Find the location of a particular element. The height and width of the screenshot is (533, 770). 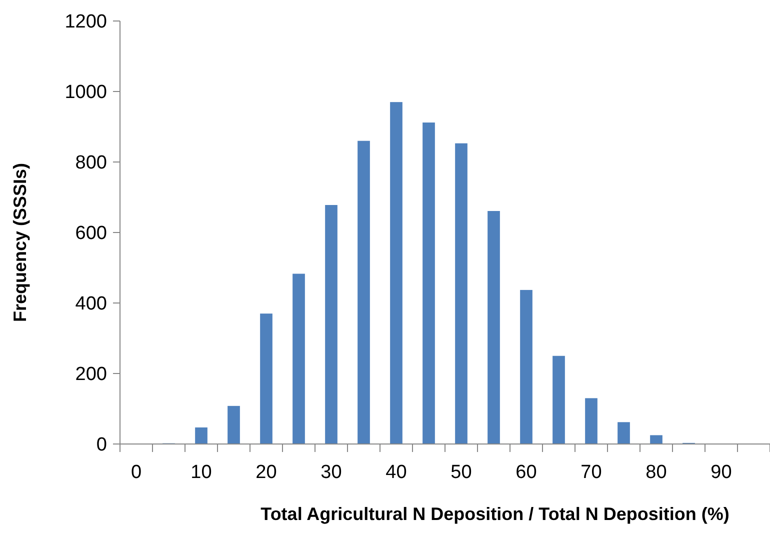

x-tick-label: 50 is located at coordinates (461, 472).